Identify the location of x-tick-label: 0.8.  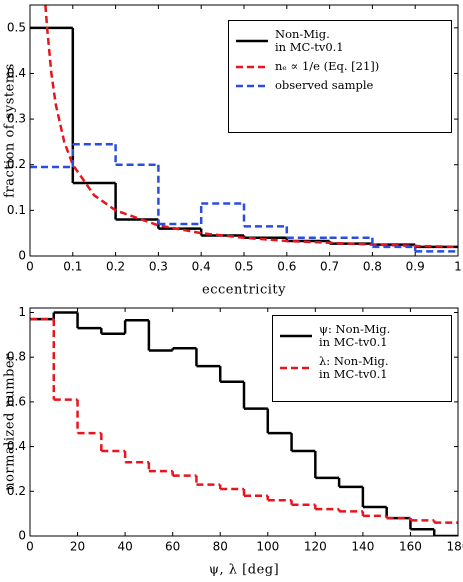
(372, 267).